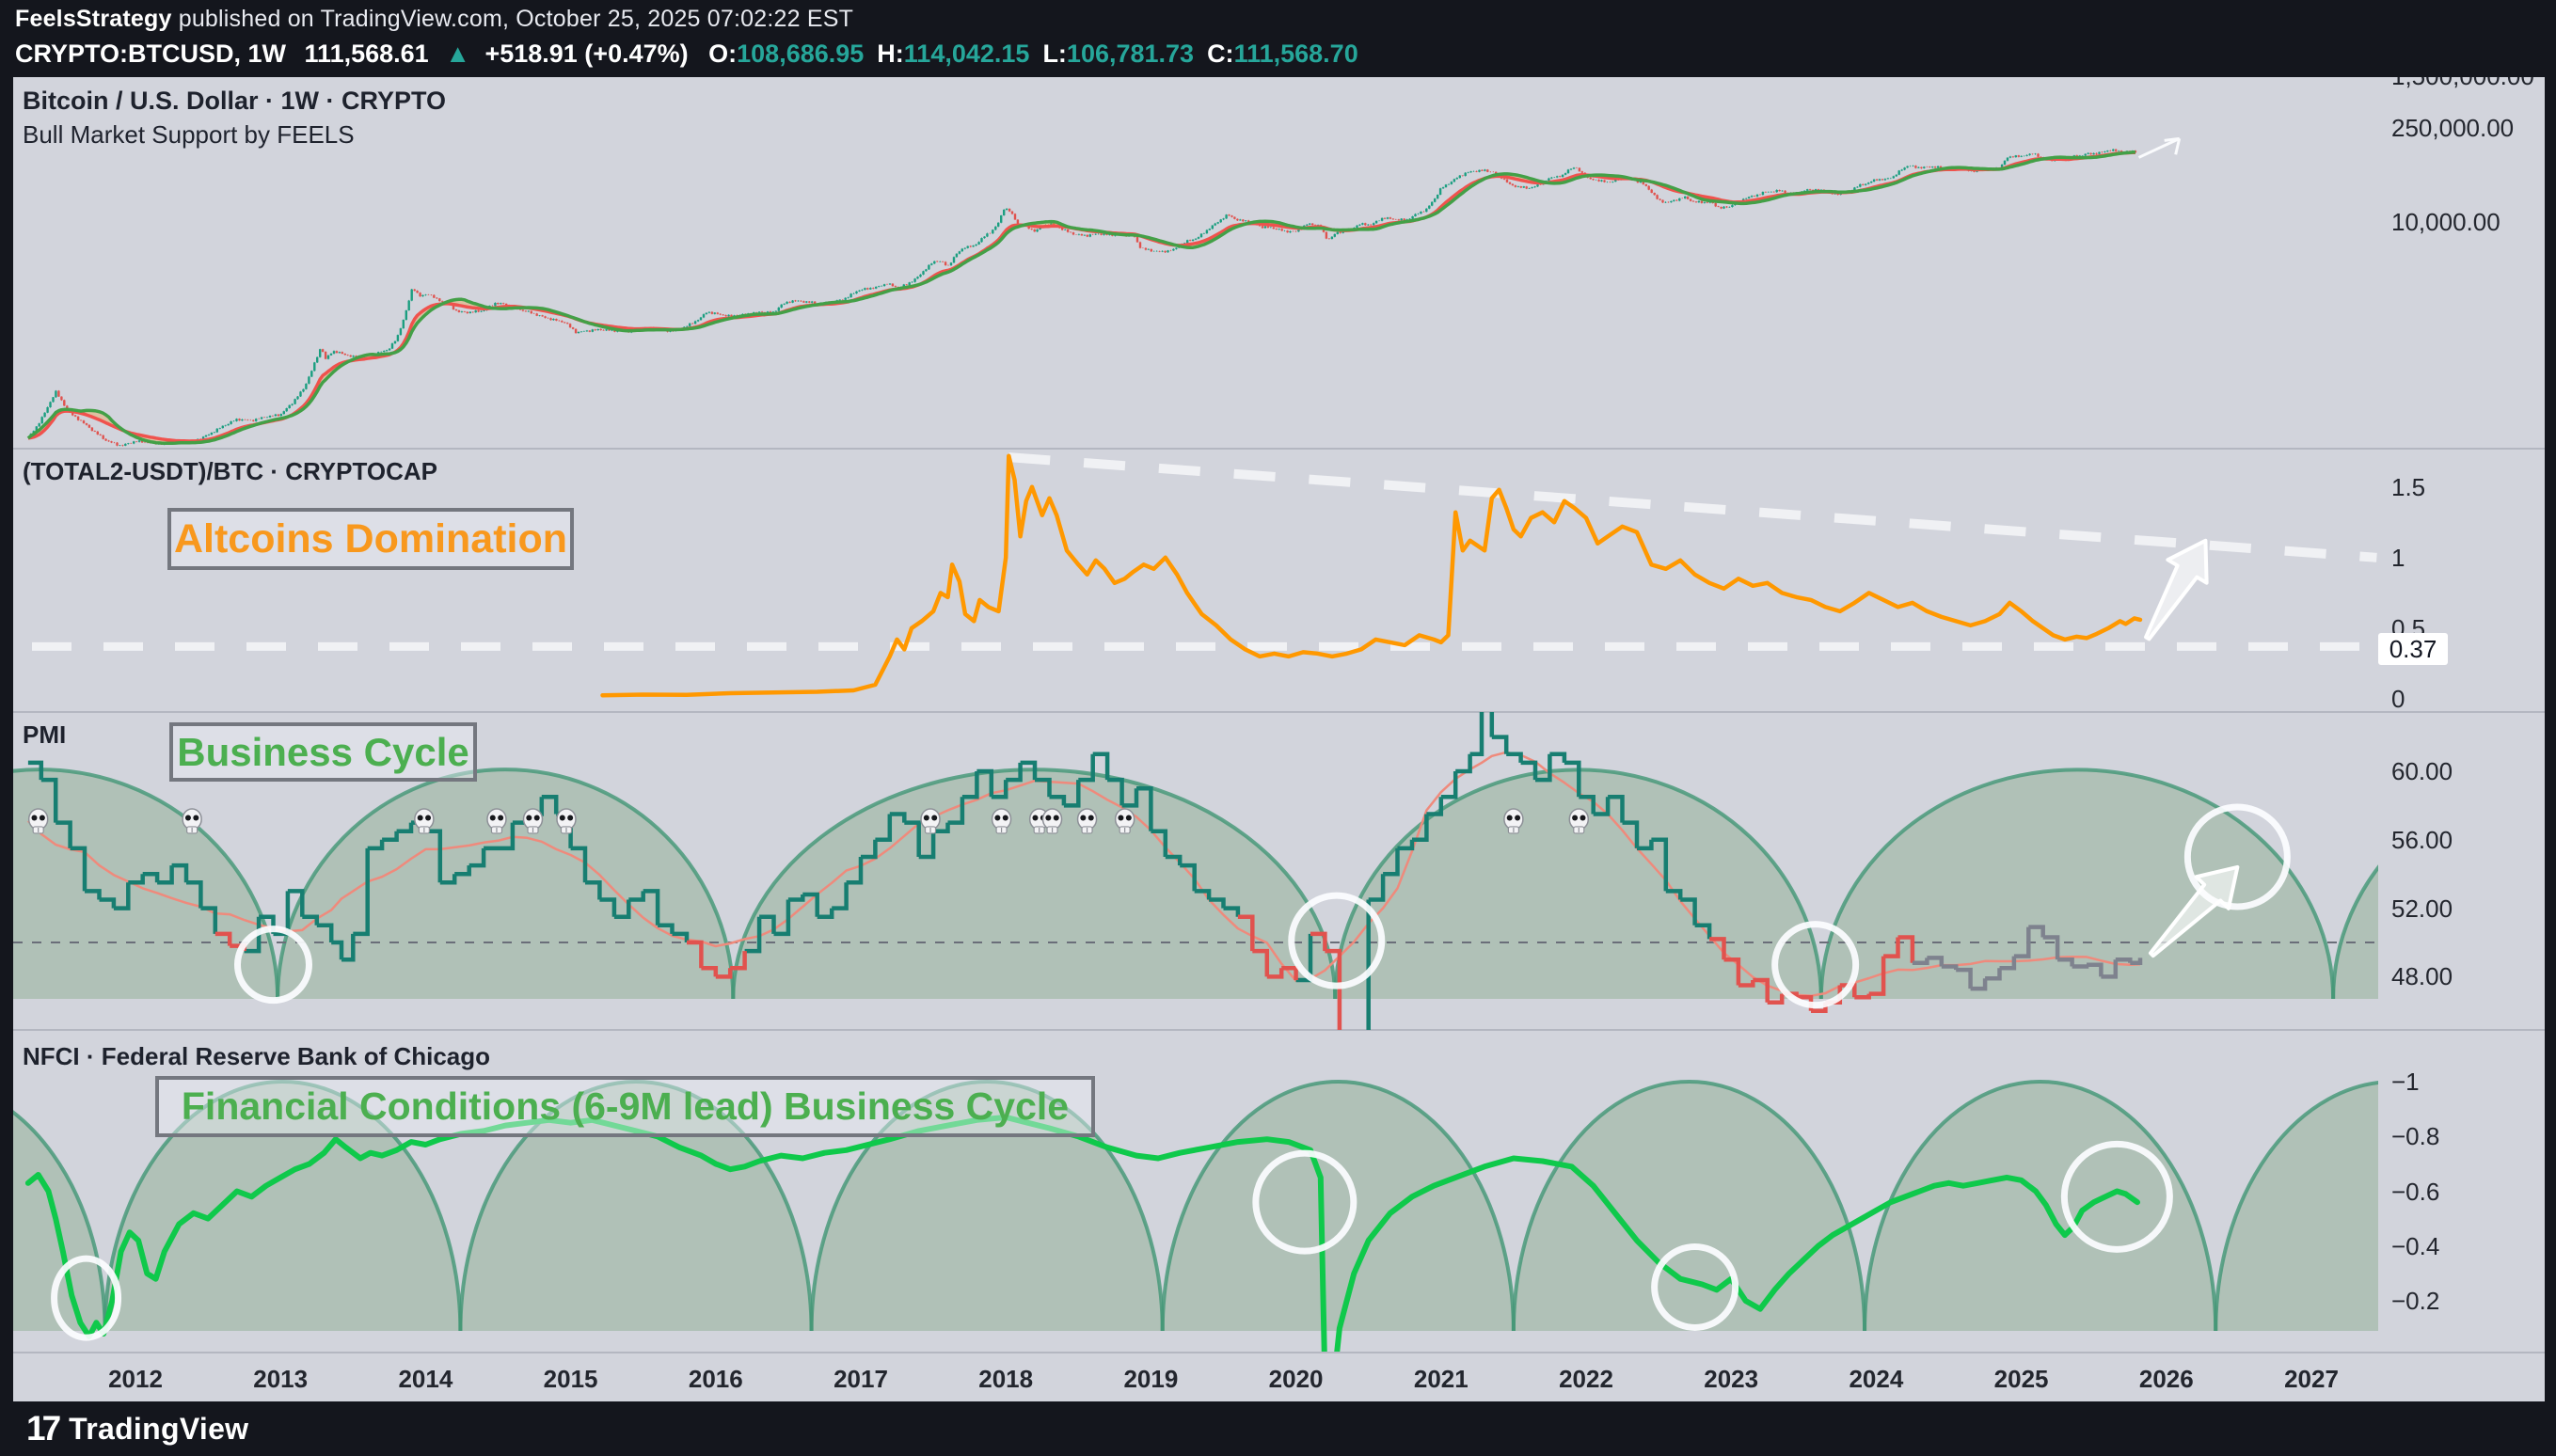  I want to click on publisher-name: FeelsStrategy, so click(94, 19).